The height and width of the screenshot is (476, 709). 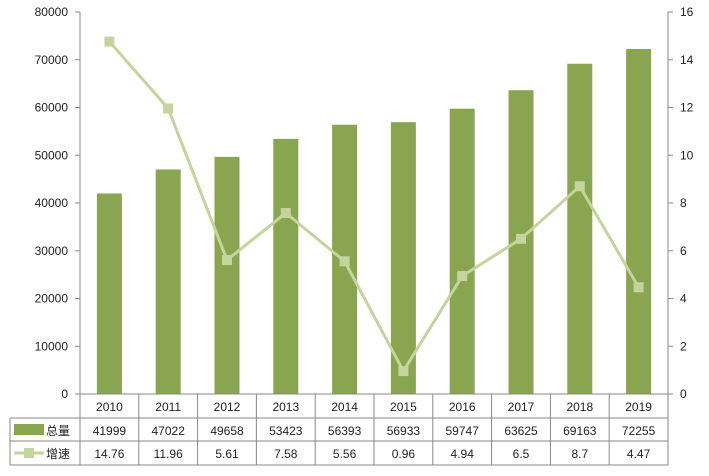 I want to click on line-value-label: 11.96, so click(x=168, y=454).